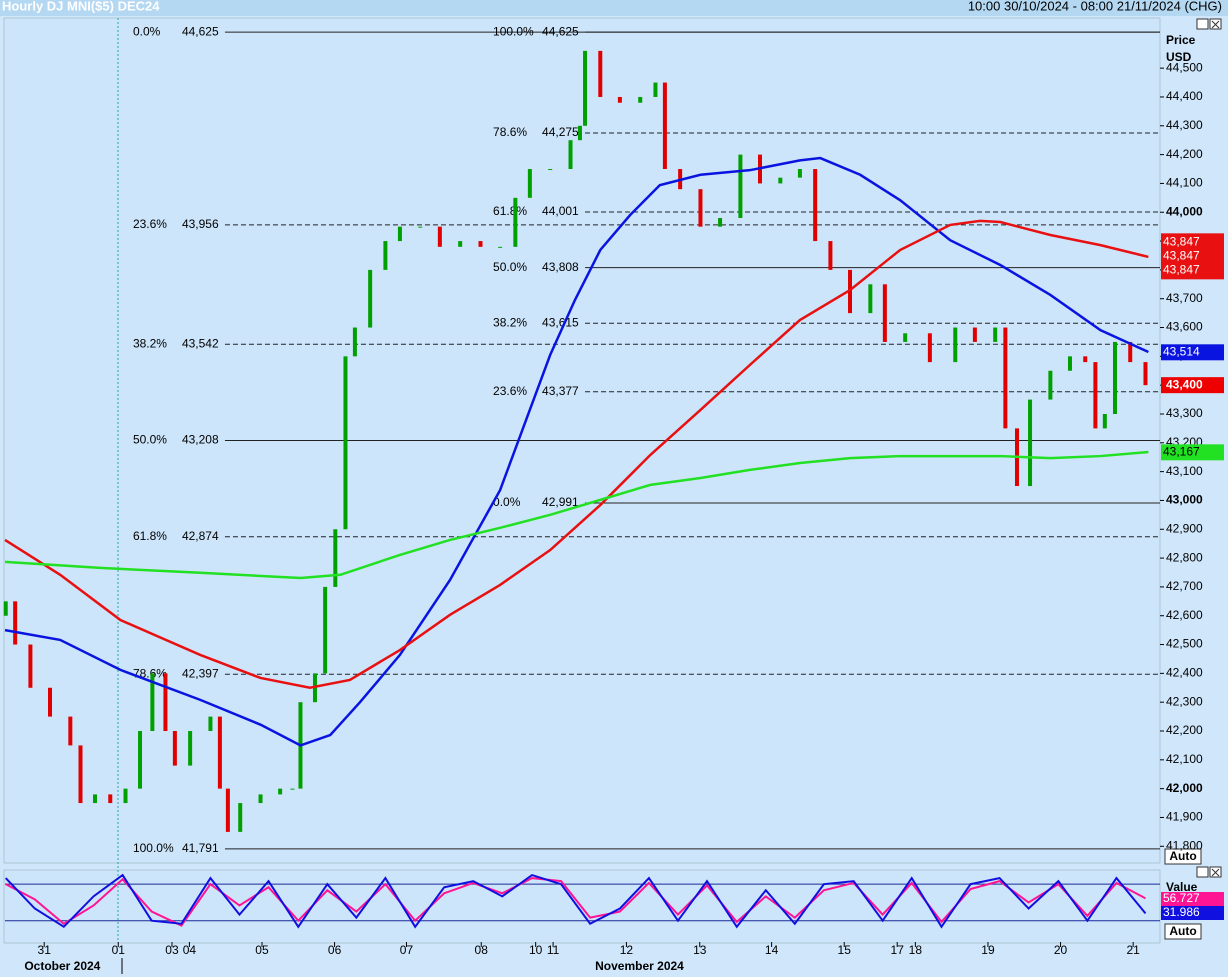 The height and width of the screenshot is (977, 1228). What do you see at coordinates (1184, 586) in the screenshot?
I see `y-tick-label: 42,700` at bounding box center [1184, 586].